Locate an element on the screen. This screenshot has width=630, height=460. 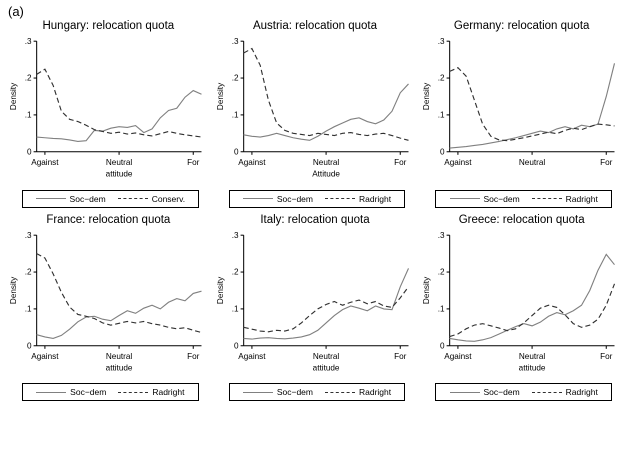
chart-canvas: 0 .1 .2 .3 Against Neutral For Density is located at coordinates (519, 102).